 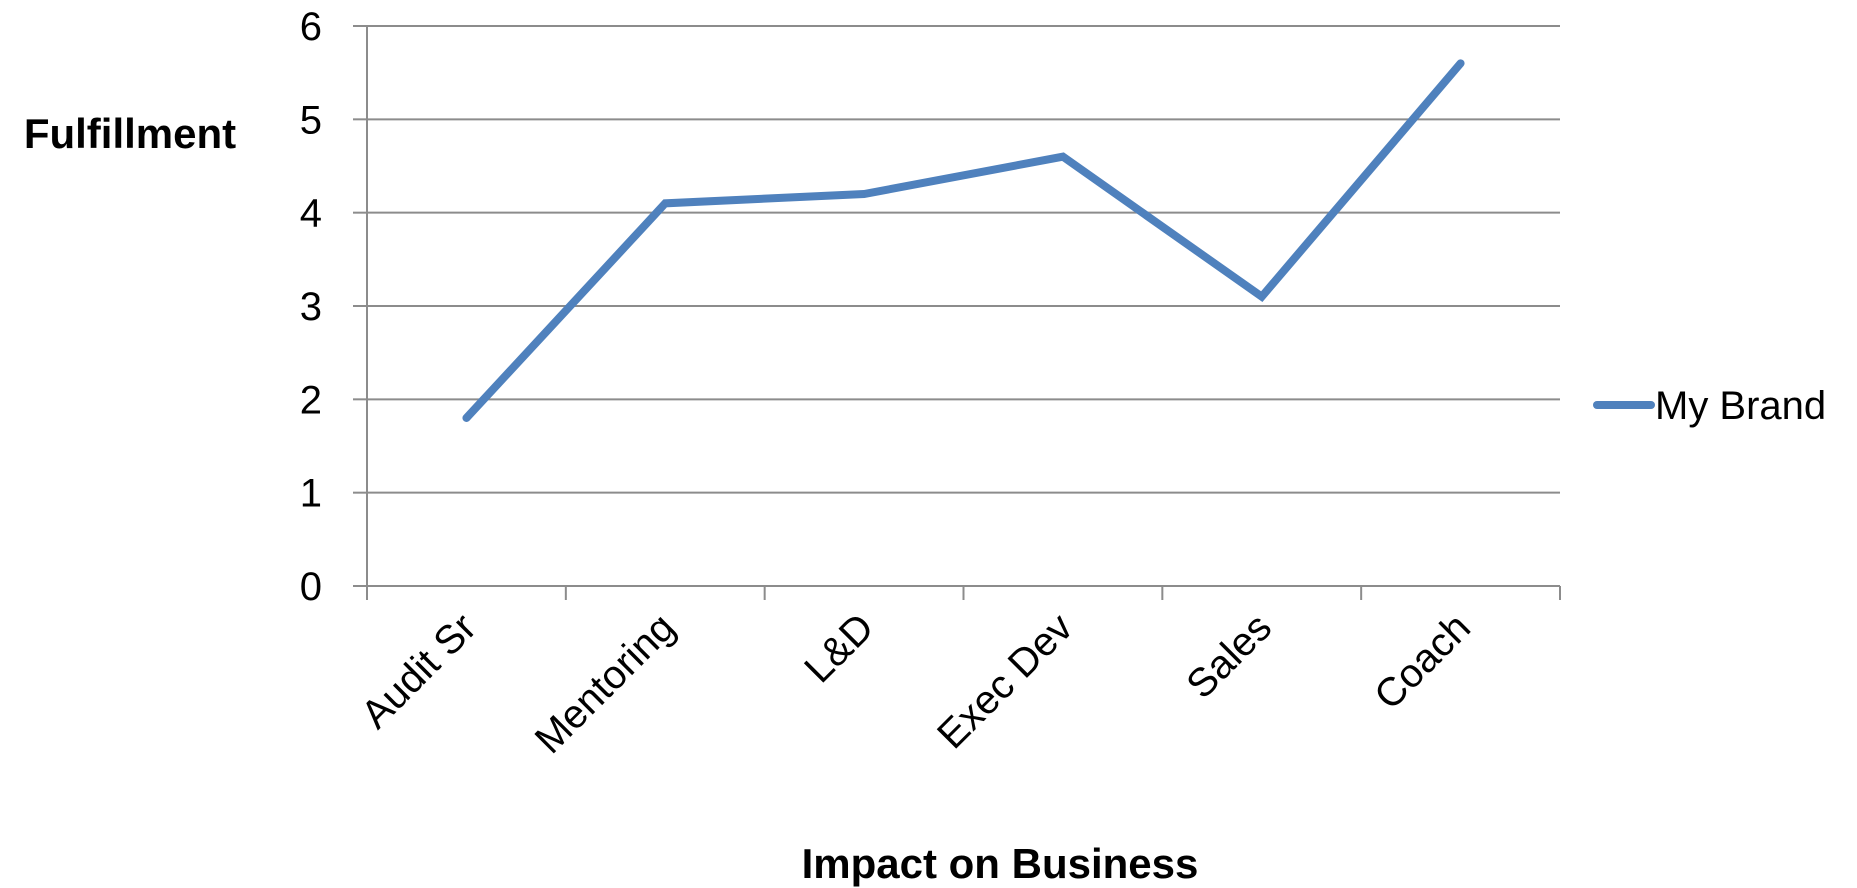 I want to click on legend: My Brand, so click(x=1709, y=406).